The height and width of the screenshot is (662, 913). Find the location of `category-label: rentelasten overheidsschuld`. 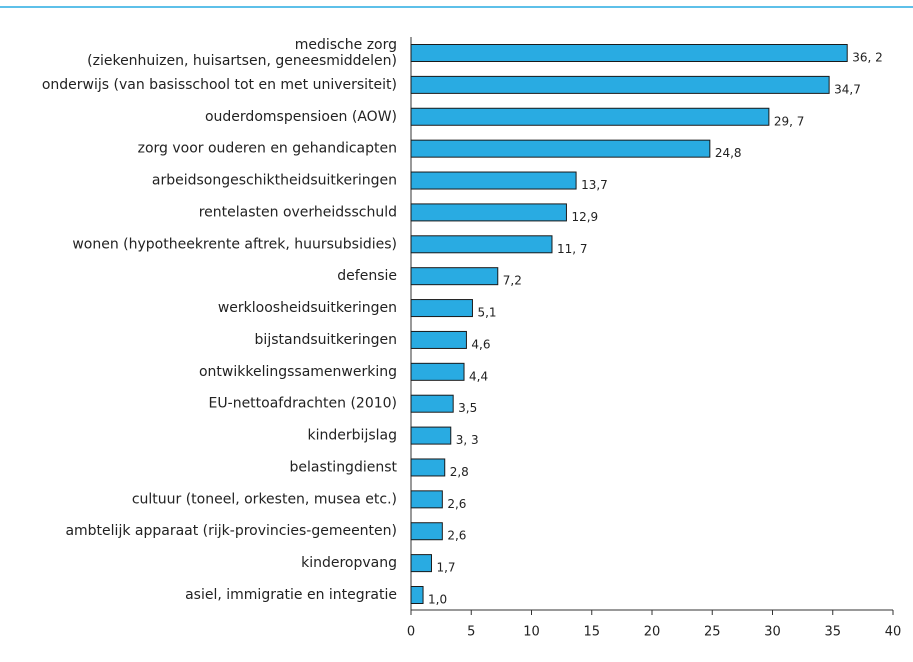

category-label: rentelasten overheidsschuld is located at coordinates (298, 212).